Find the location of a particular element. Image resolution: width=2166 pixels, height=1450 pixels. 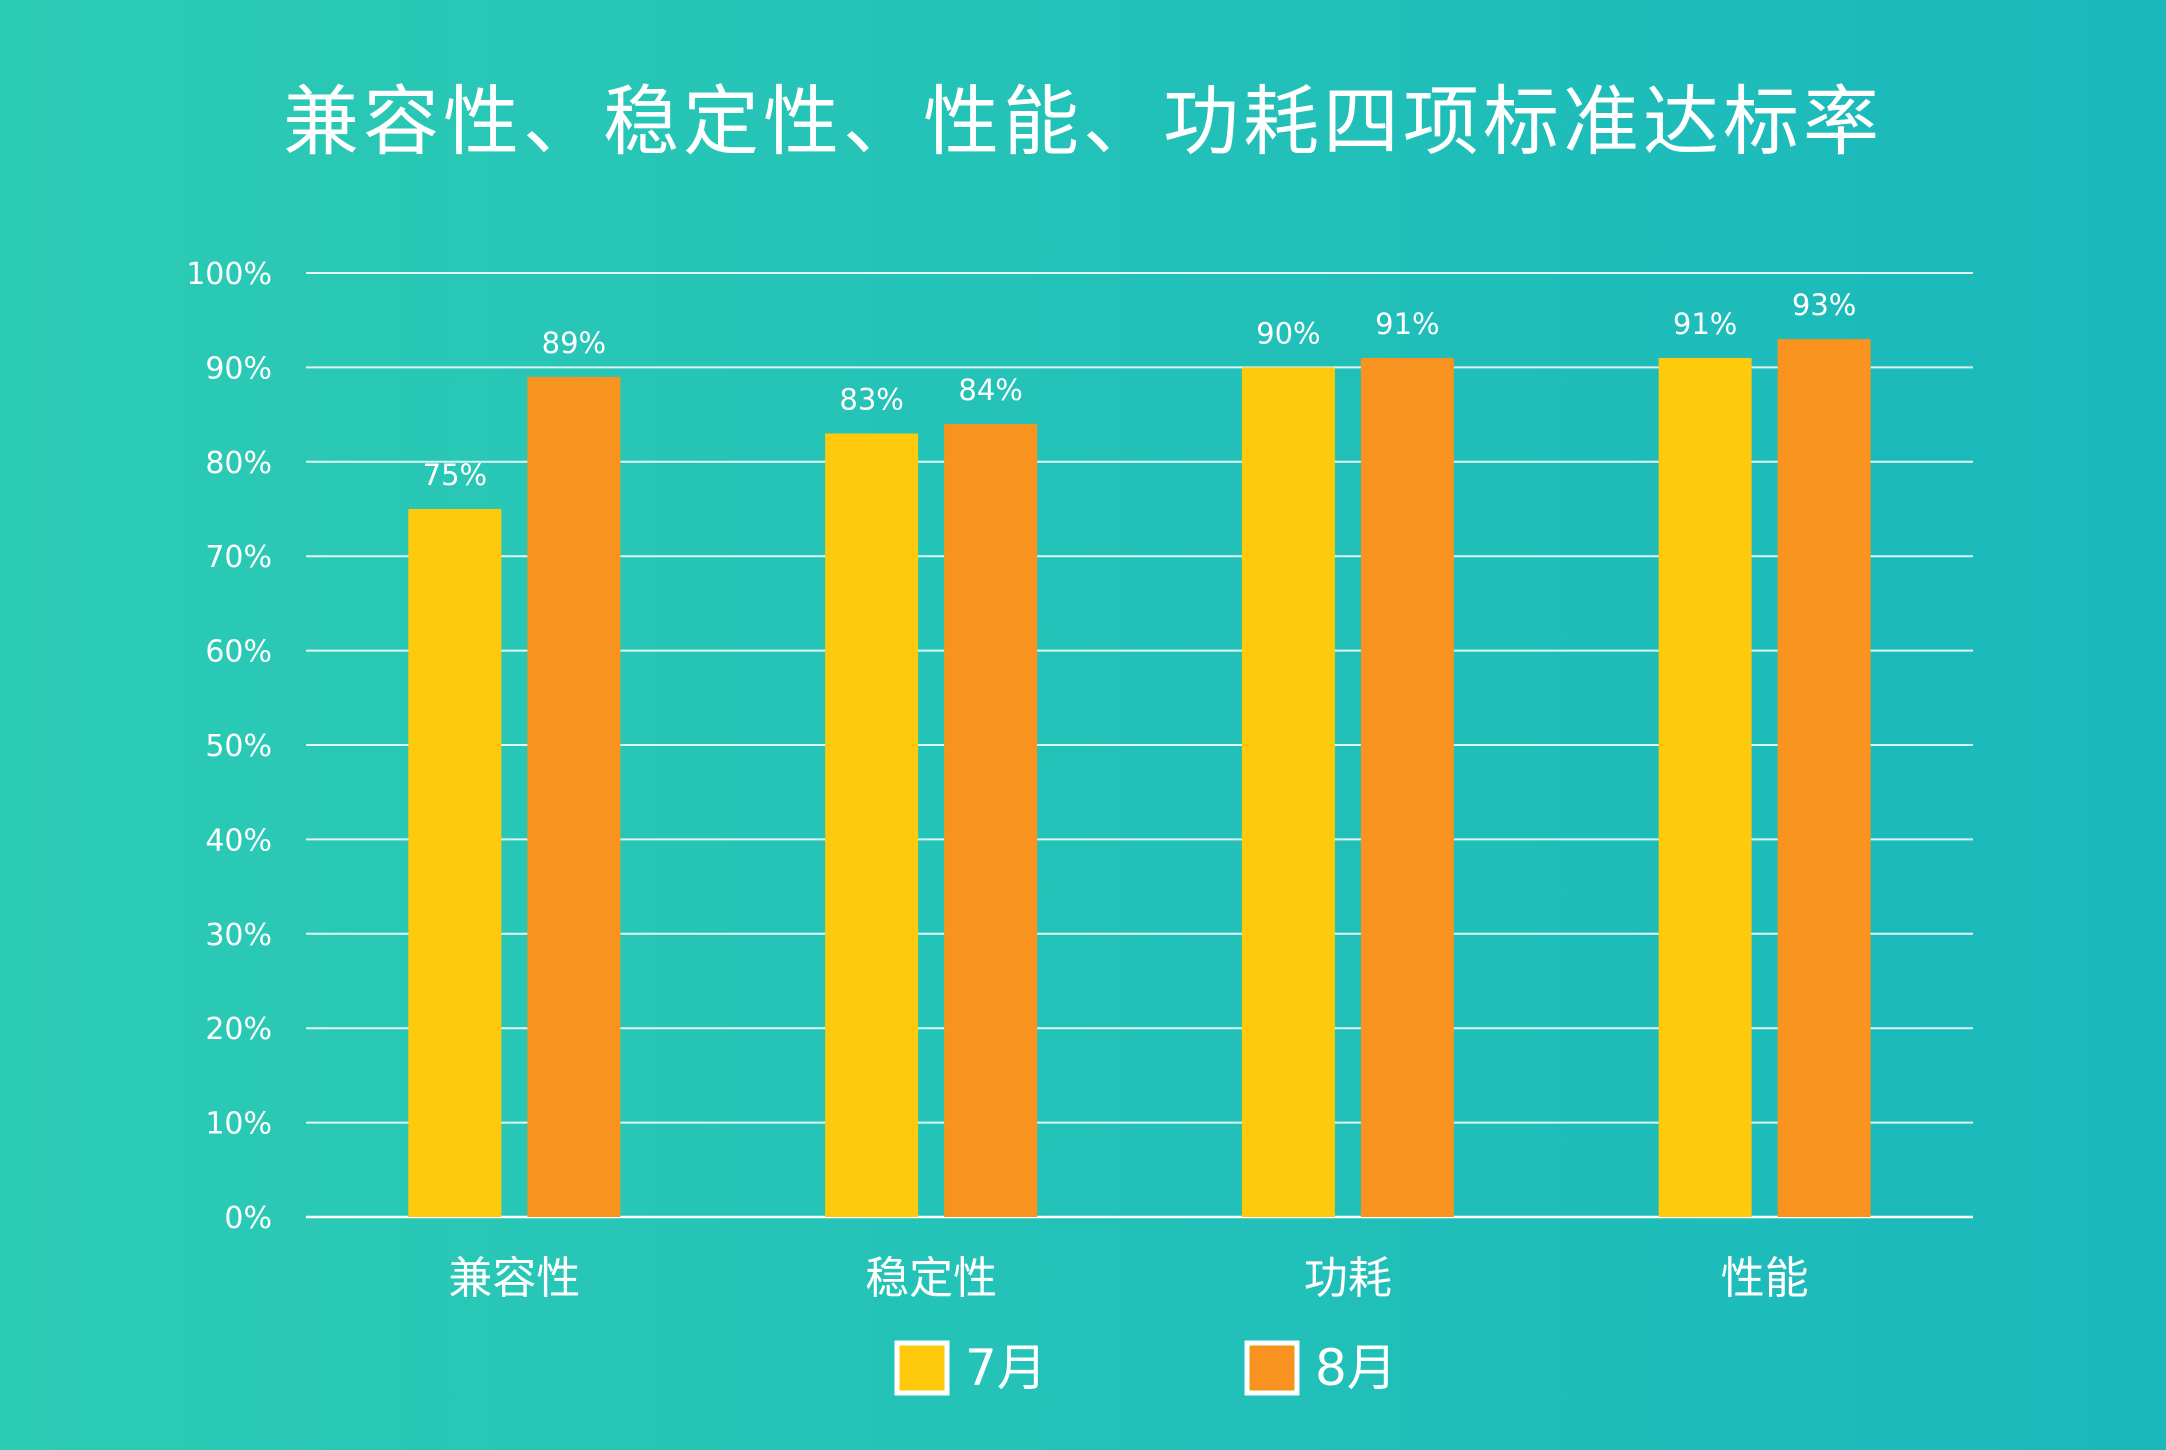

x-axis-categories: 兼容性 稳定性 功耗 性能 is located at coordinates (1128, 1278).